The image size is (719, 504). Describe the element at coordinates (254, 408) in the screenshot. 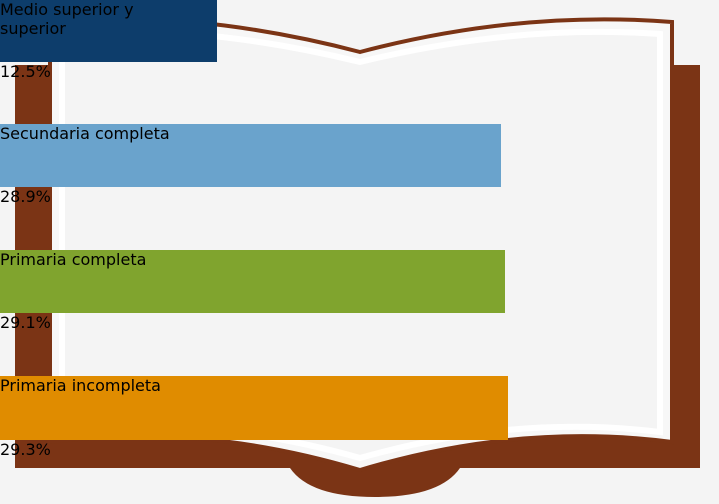

I see `bar: Primaria incompleta` at that location.